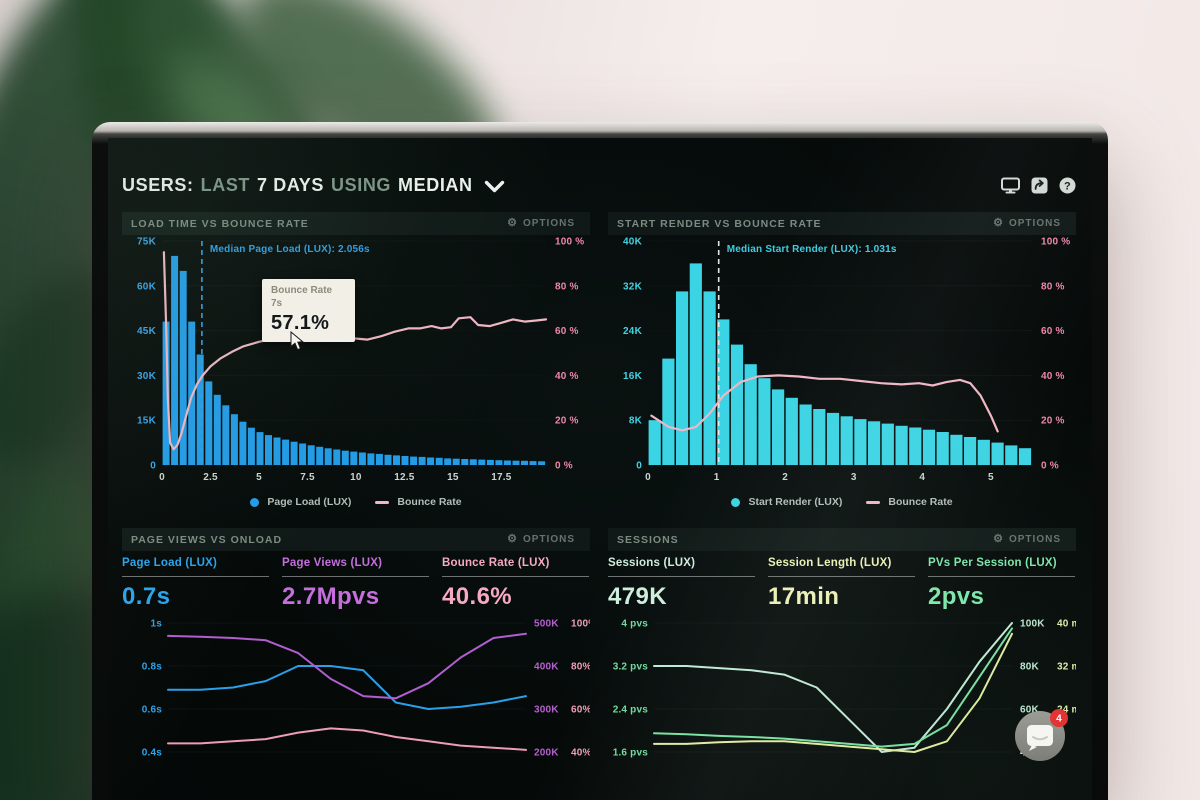  I want to click on monitor-icon, so click(1010, 185).